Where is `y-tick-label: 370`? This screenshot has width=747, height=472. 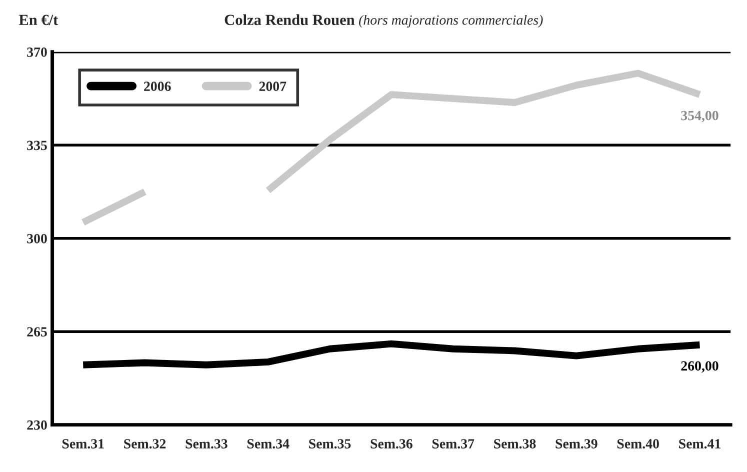 y-tick-label: 370 is located at coordinates (37, 52).